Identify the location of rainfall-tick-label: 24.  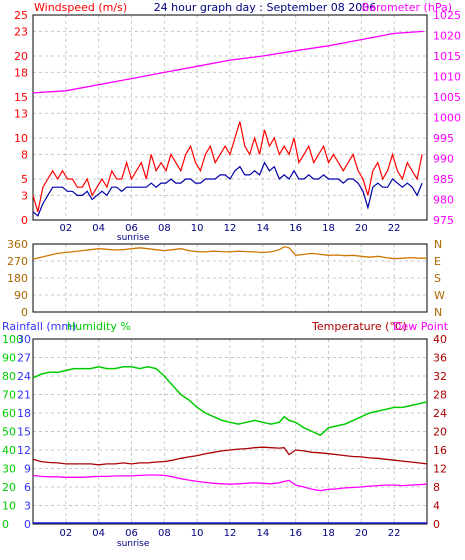
(24, 376).